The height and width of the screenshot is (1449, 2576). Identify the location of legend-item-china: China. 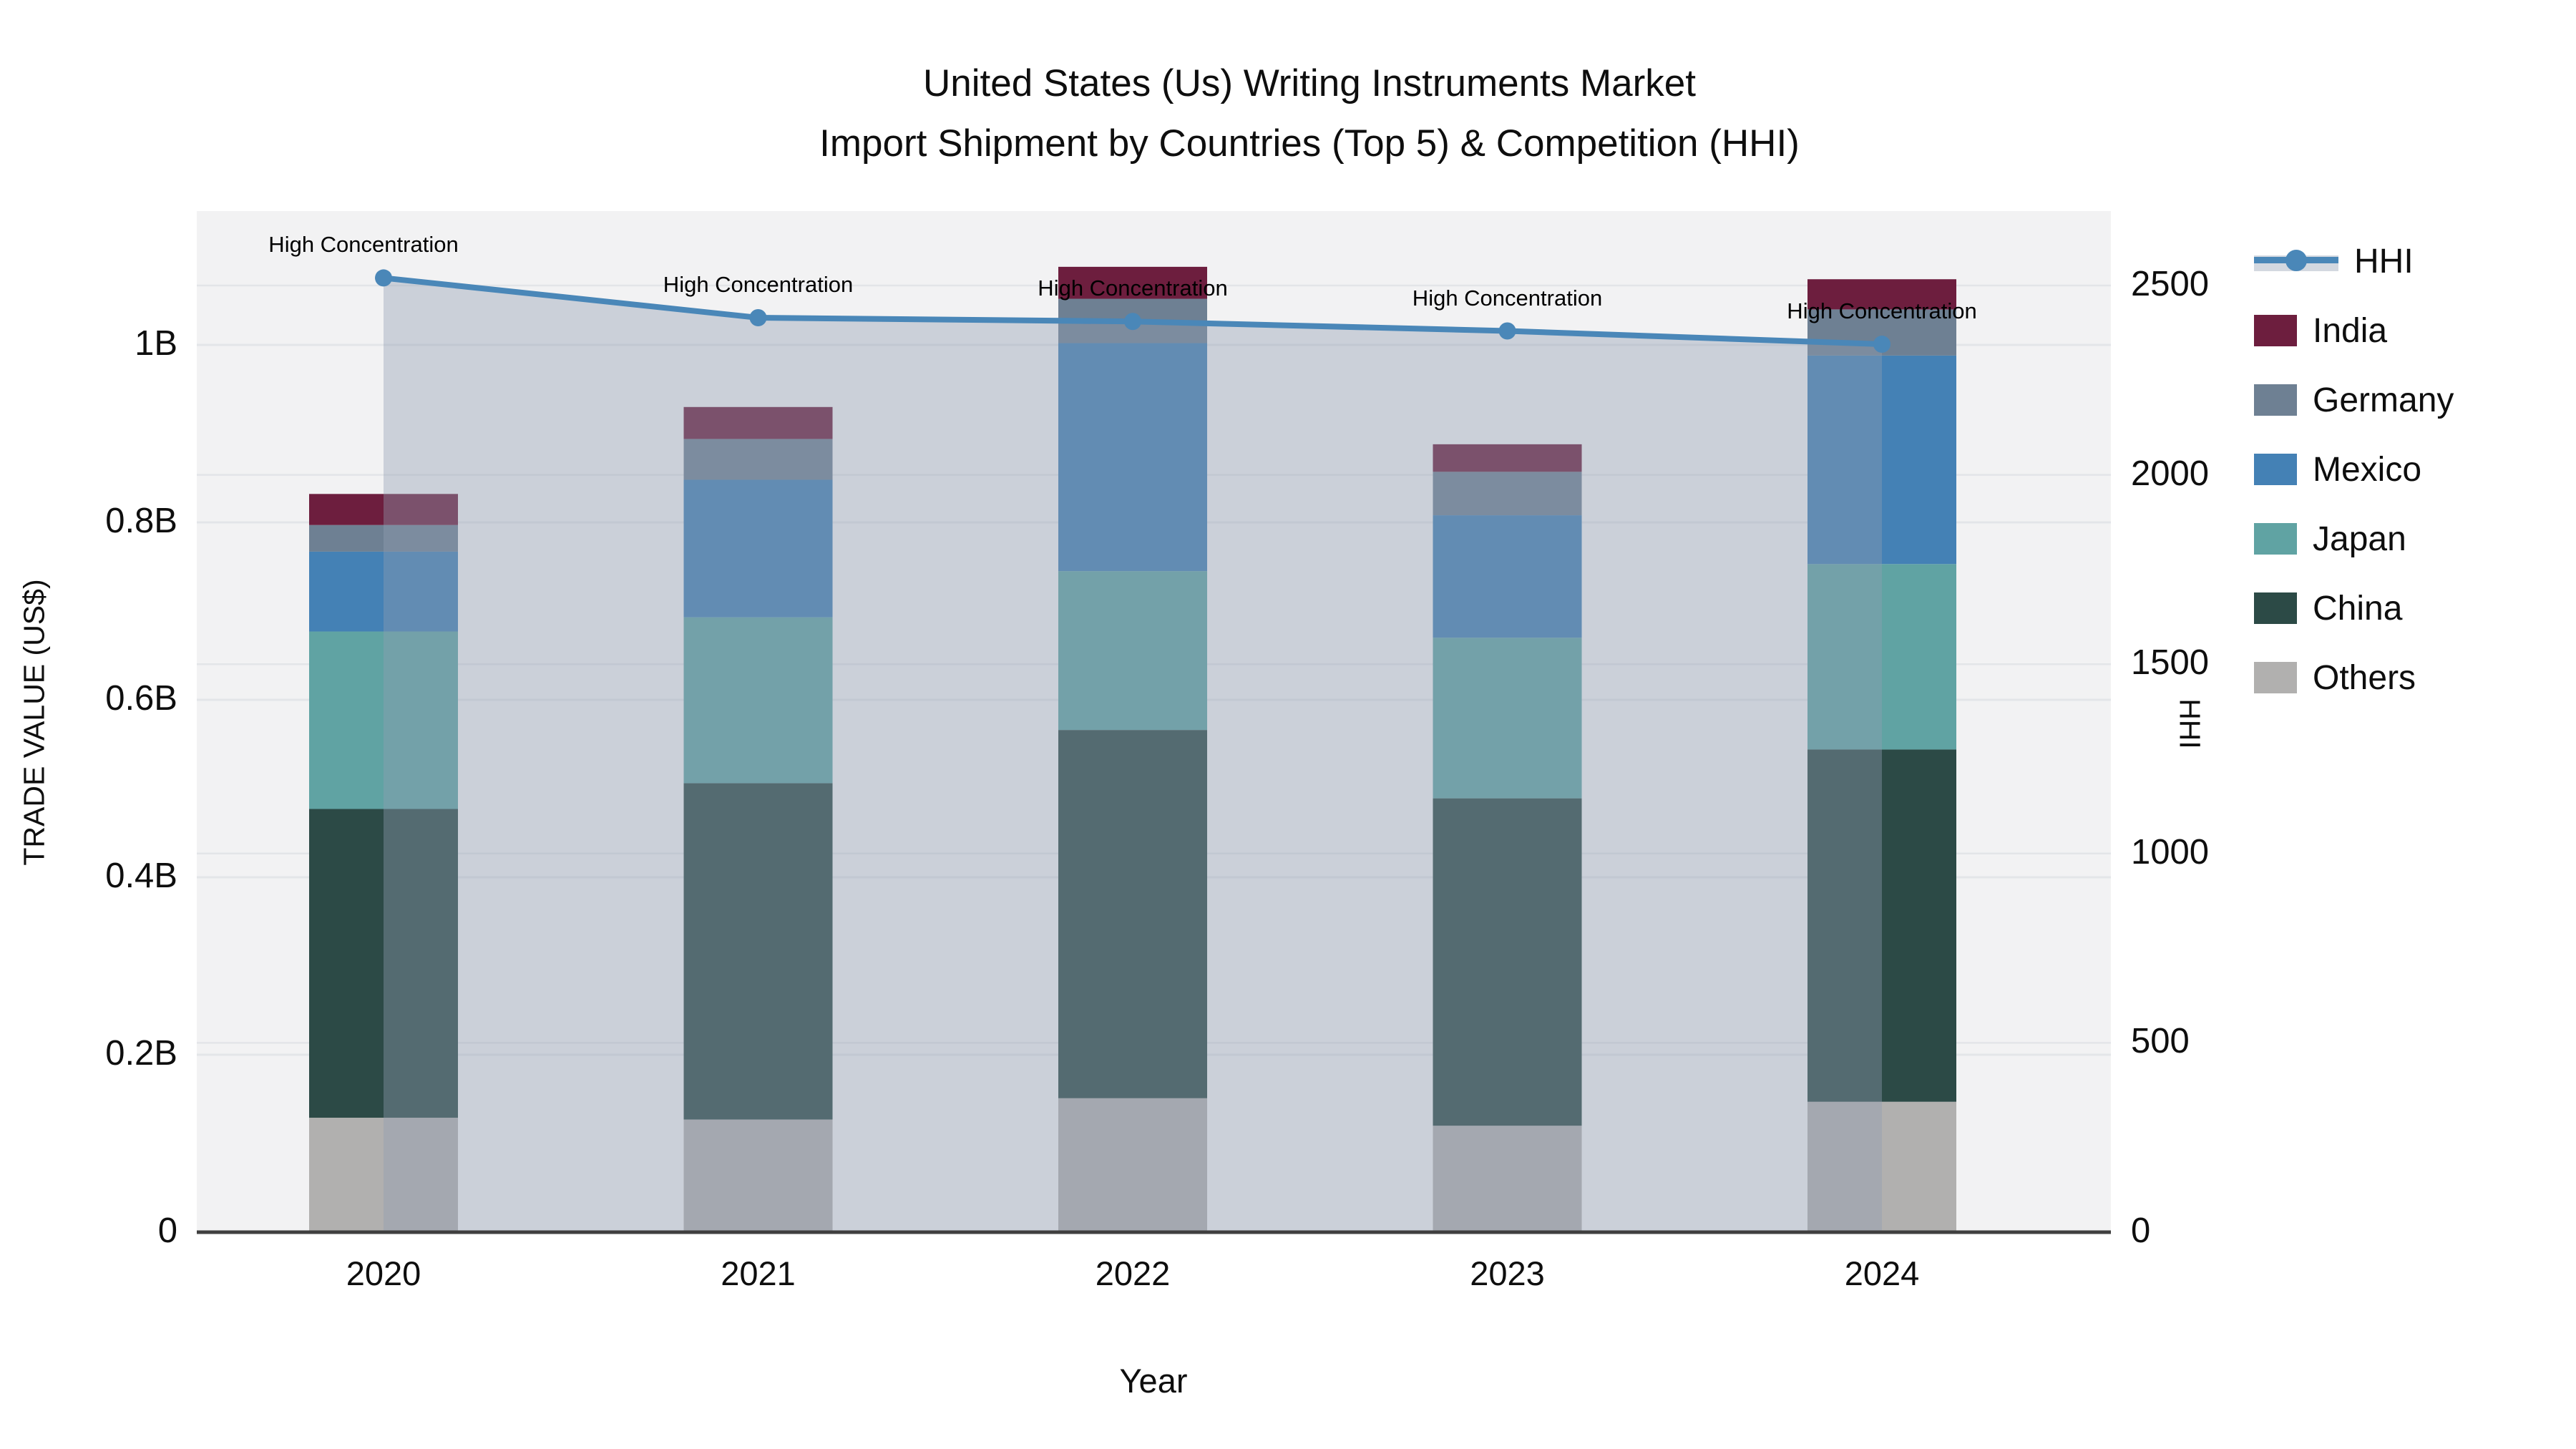
(2328, 608).